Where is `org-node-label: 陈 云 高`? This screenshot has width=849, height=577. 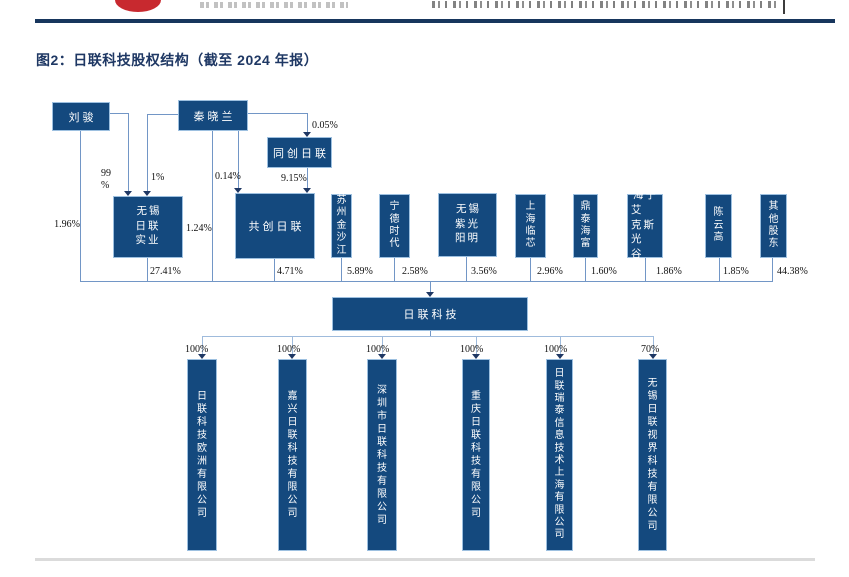
org-node-label: 陈 云 高 is located at coordinates (718, 225).